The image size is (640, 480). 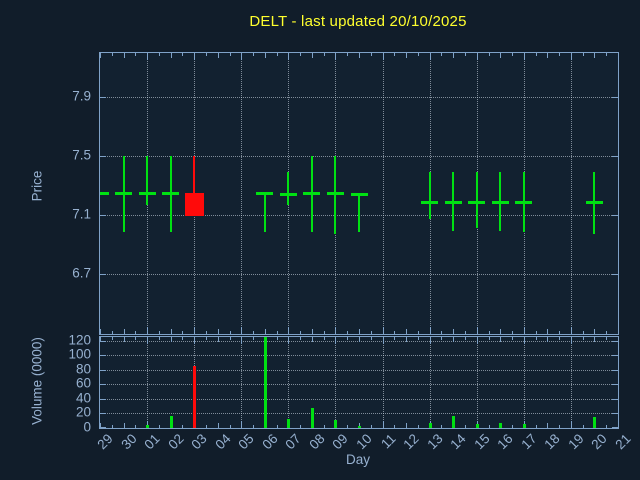 I want to click on day-axis-title: Day, so click(x=357, y=459).